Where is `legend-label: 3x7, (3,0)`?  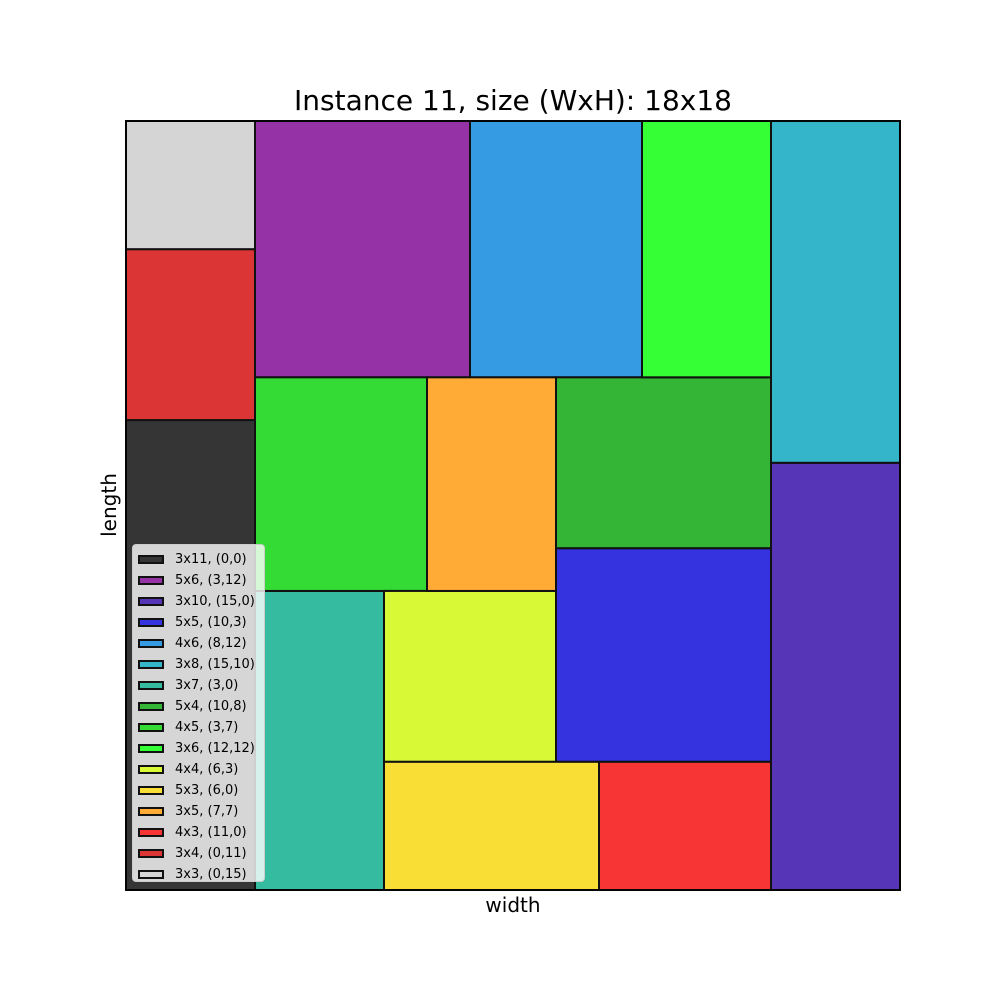 legend-label: 3x7, (3,0) is located at coordinates (207, 685).